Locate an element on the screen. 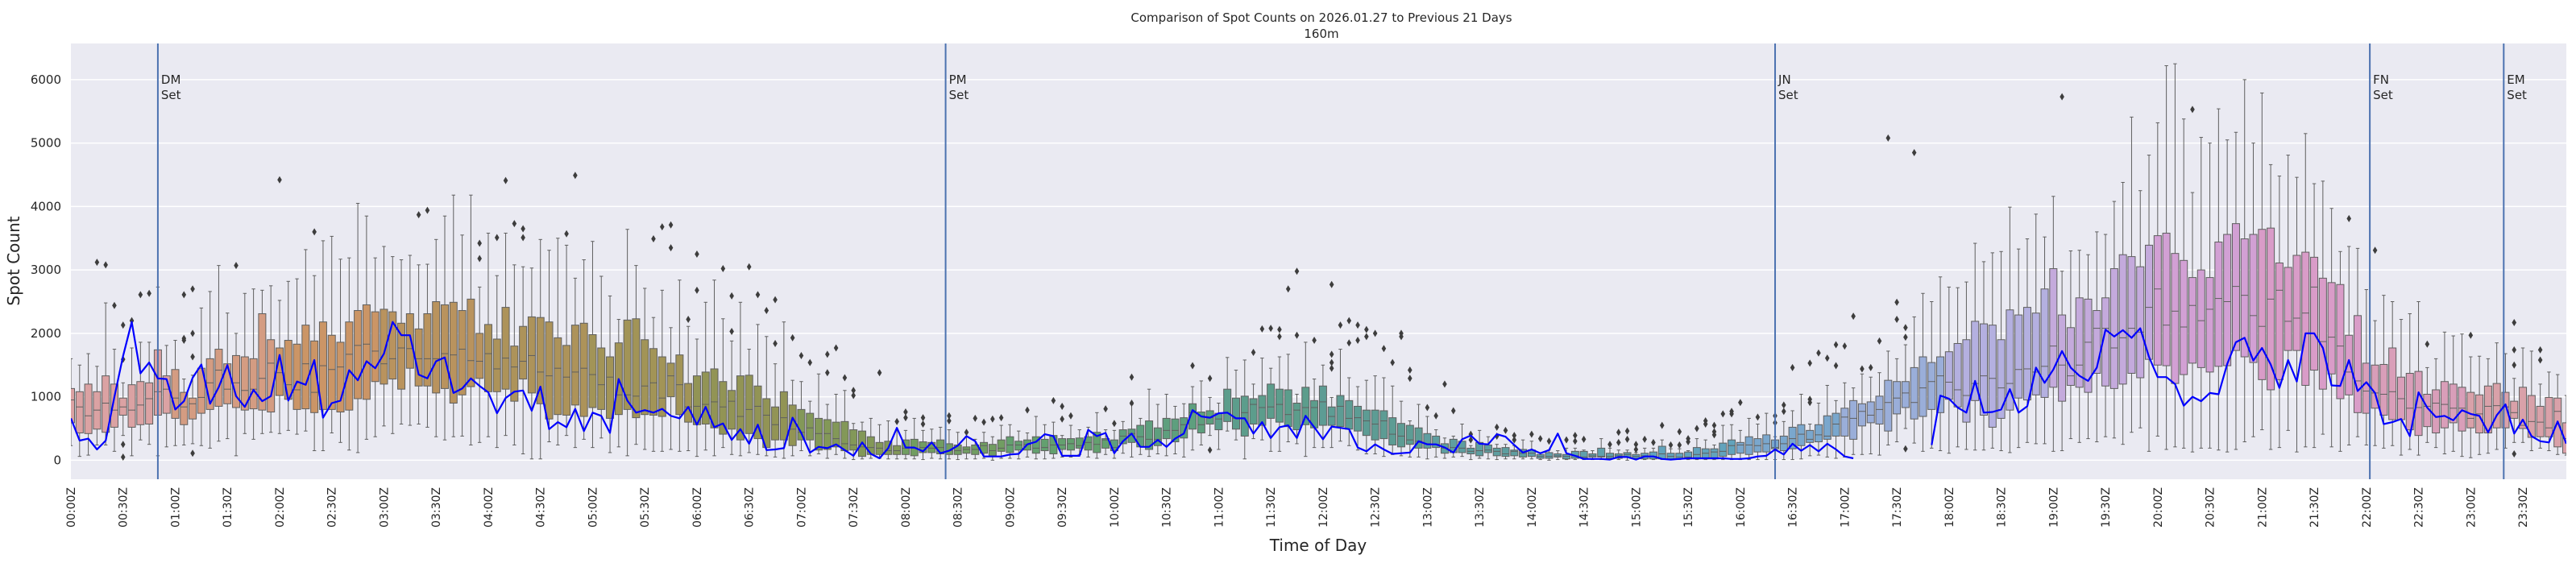 The width and height of the screenshot is (2576, 563). x-tick-label: 21:30Z is located at coordinates (2314, 508).